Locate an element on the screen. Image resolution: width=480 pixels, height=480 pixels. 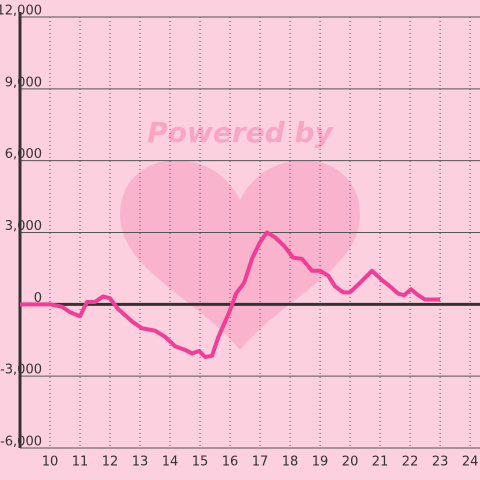
x-tick-label: 16 is located at coordinates (230, 462).